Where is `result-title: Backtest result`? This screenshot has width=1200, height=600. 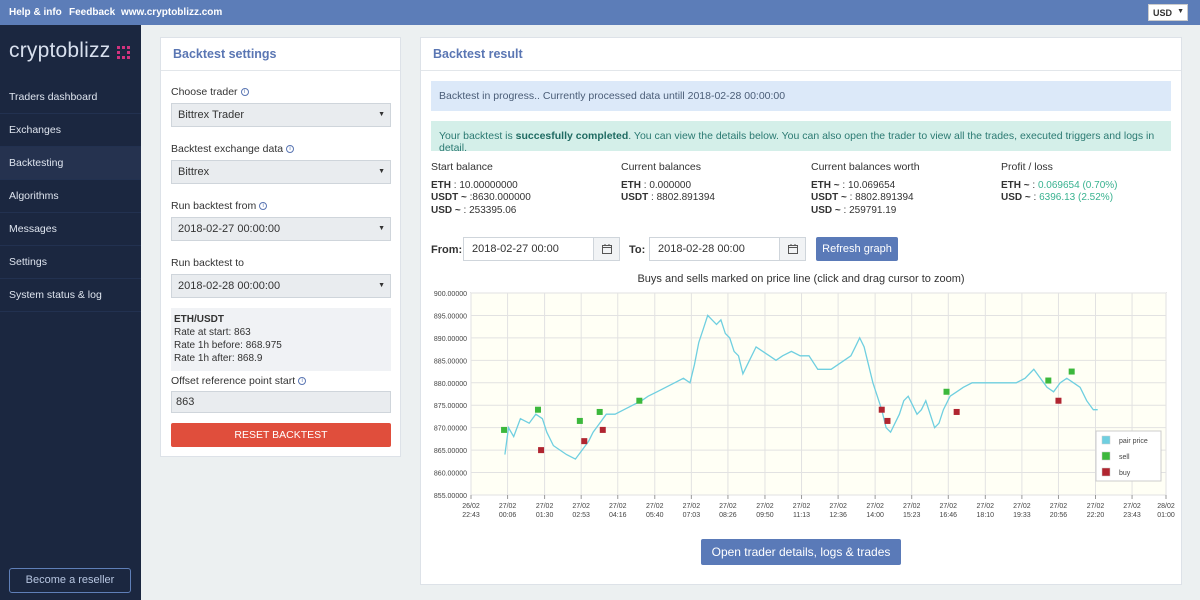
result-title: Backtest result is located at coordinates (478, 54).